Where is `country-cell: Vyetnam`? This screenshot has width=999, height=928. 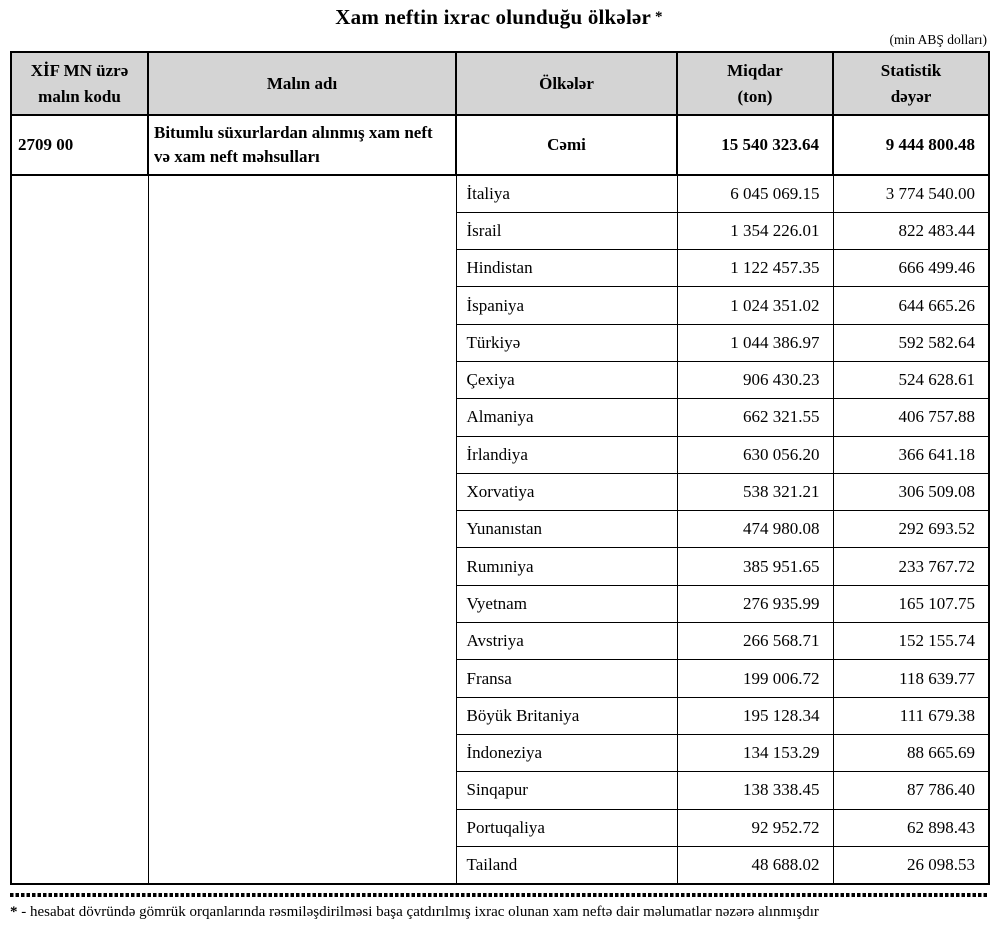 country-cell: Vyetnam is located at coordinates (566, 604).